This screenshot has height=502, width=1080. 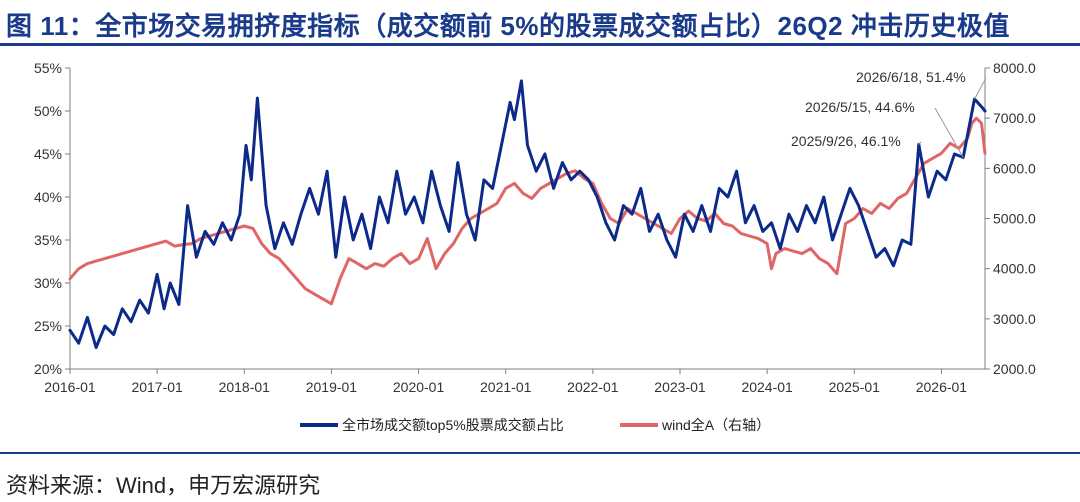 What do you see at coordinates (1014, 219) in the screenshot?
I see `right-tick-label: 5000.0` at bounding box center [1014, 219].